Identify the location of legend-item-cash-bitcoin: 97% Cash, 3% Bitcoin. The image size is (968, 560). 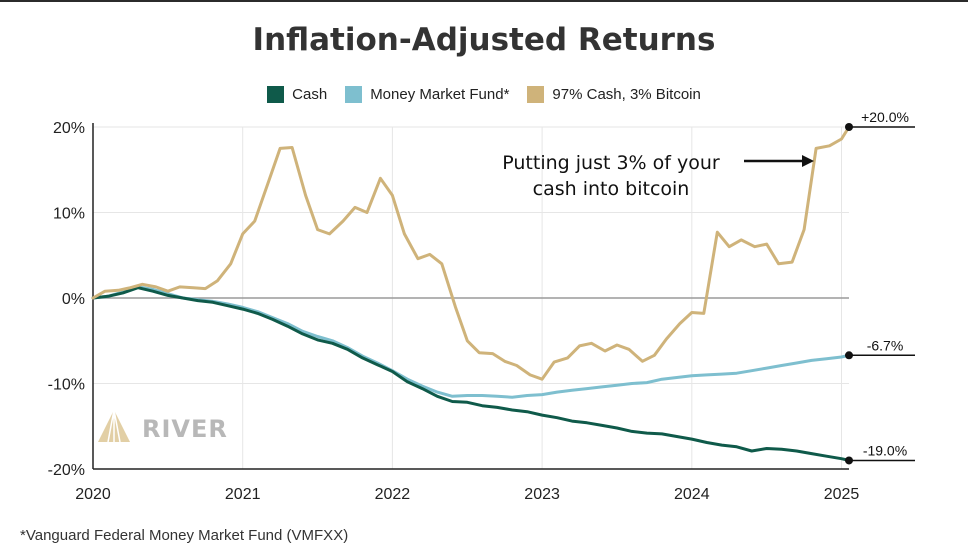
(614, 94).